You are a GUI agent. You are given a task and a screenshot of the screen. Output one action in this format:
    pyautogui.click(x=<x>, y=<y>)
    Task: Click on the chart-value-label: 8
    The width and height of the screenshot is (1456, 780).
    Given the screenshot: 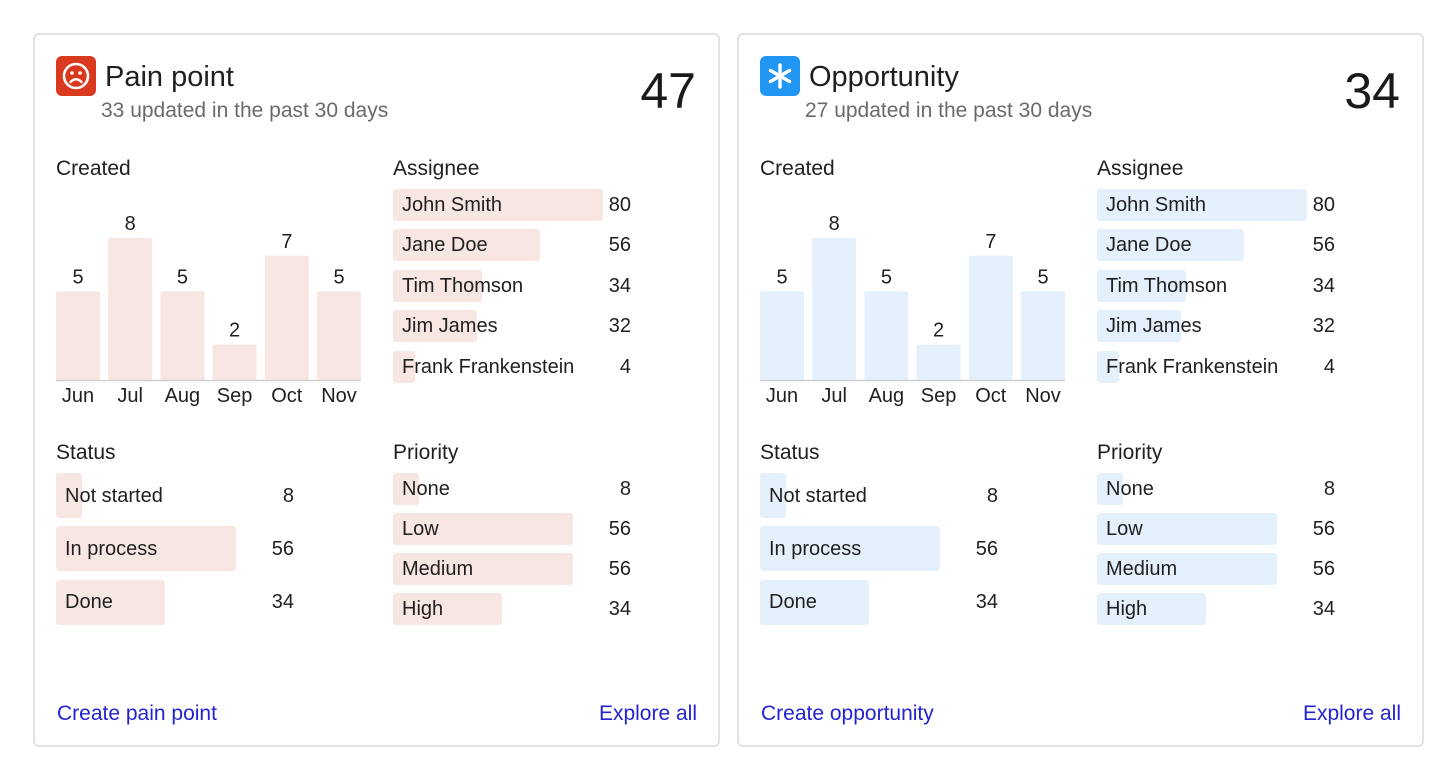 What is the action you would take?
    pyautogui.click(x=130, y=225)
    